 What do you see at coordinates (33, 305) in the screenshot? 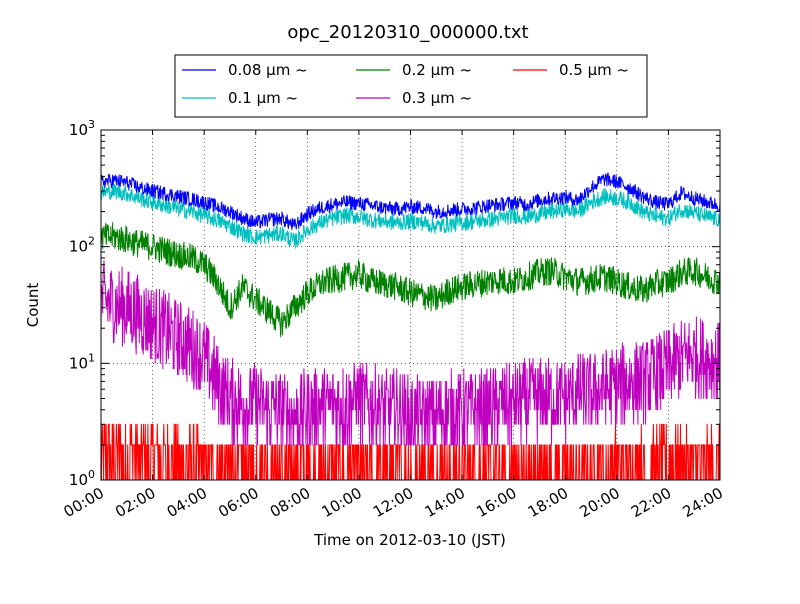
I see `y-axis-label: Count` at bounding box center [33, 305].